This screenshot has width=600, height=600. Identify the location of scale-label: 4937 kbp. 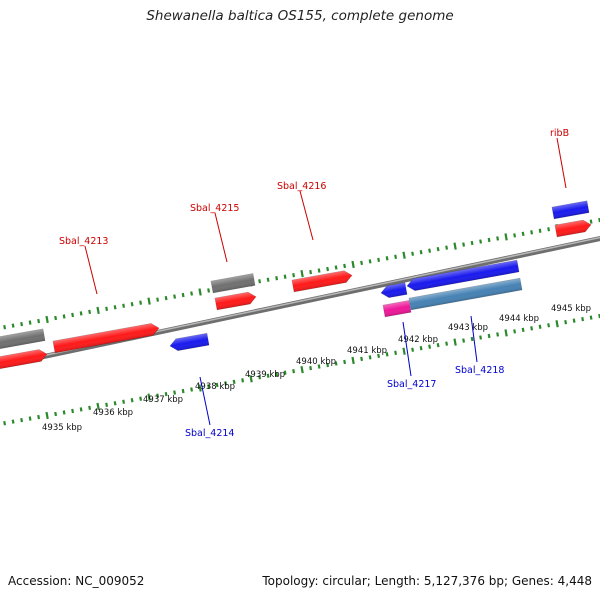
(163, 400).